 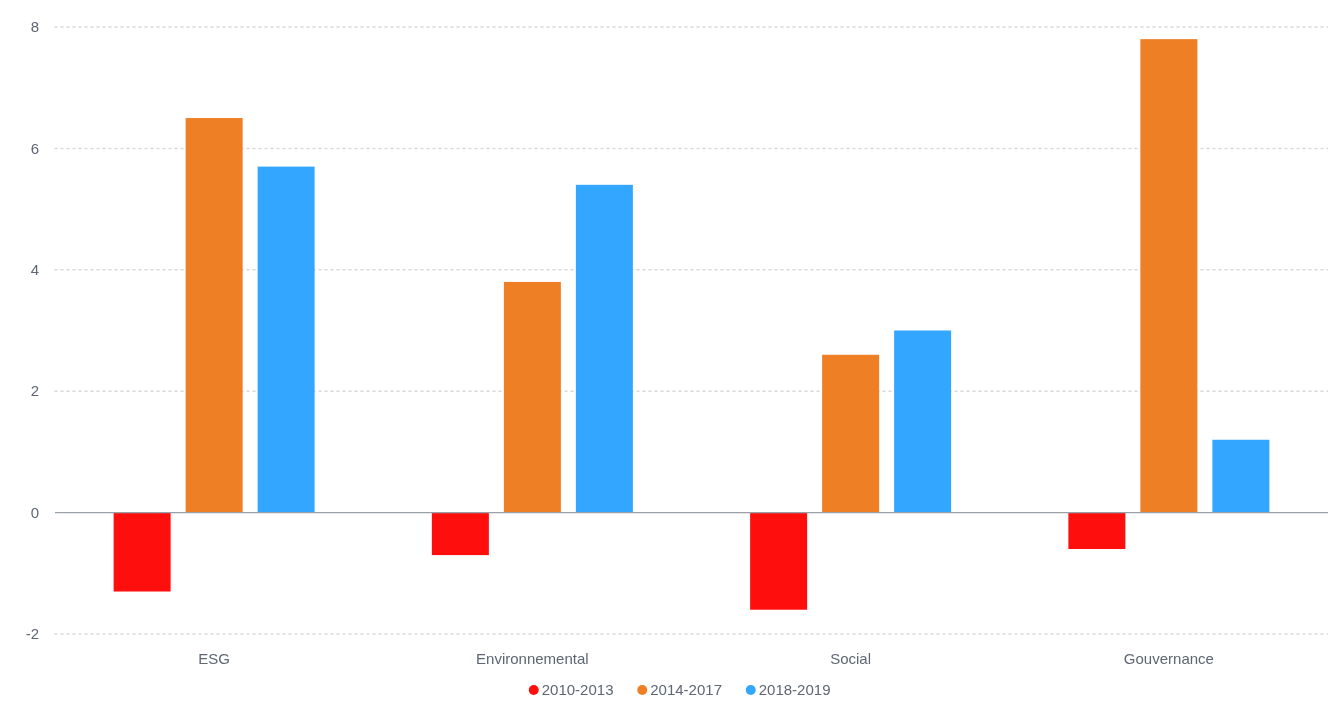 I want to click on y-tick-label: 6, so click(x=34, y=148).